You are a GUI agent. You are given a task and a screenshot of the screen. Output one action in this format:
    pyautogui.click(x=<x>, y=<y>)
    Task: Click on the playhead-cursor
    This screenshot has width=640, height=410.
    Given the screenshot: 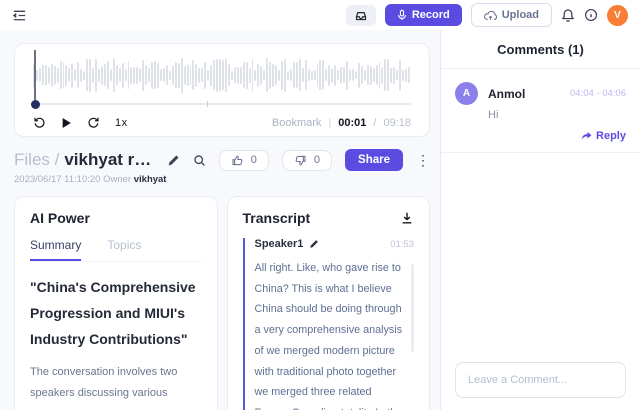 What is the action you would take?
    pyautogui.click(x=35, y=75)
    